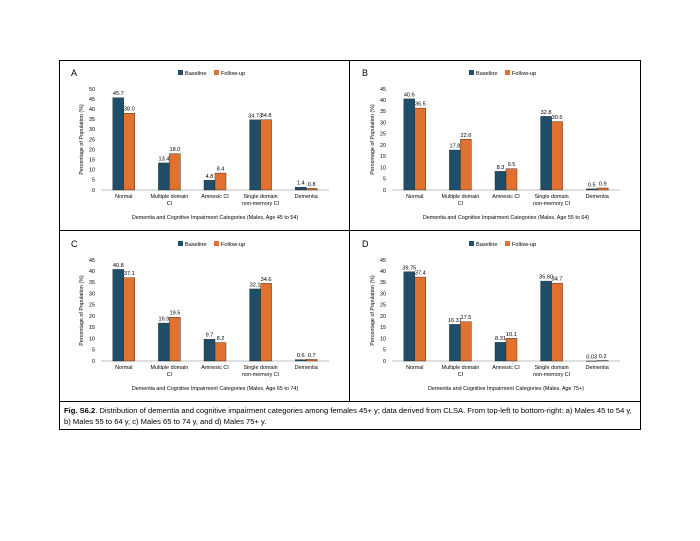 The image size is (700, 541). What do you see at coordinates (603, 184) in the screenshot?
I see `data-label: 0.9` at bounding box center [603, 184].